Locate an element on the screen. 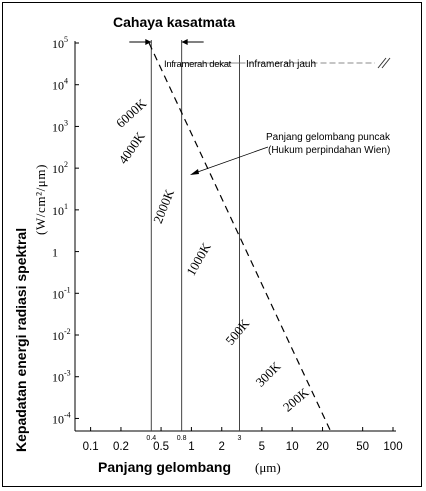  y-tick-label: 10⁻¹ is located at coordinates (61, 293).